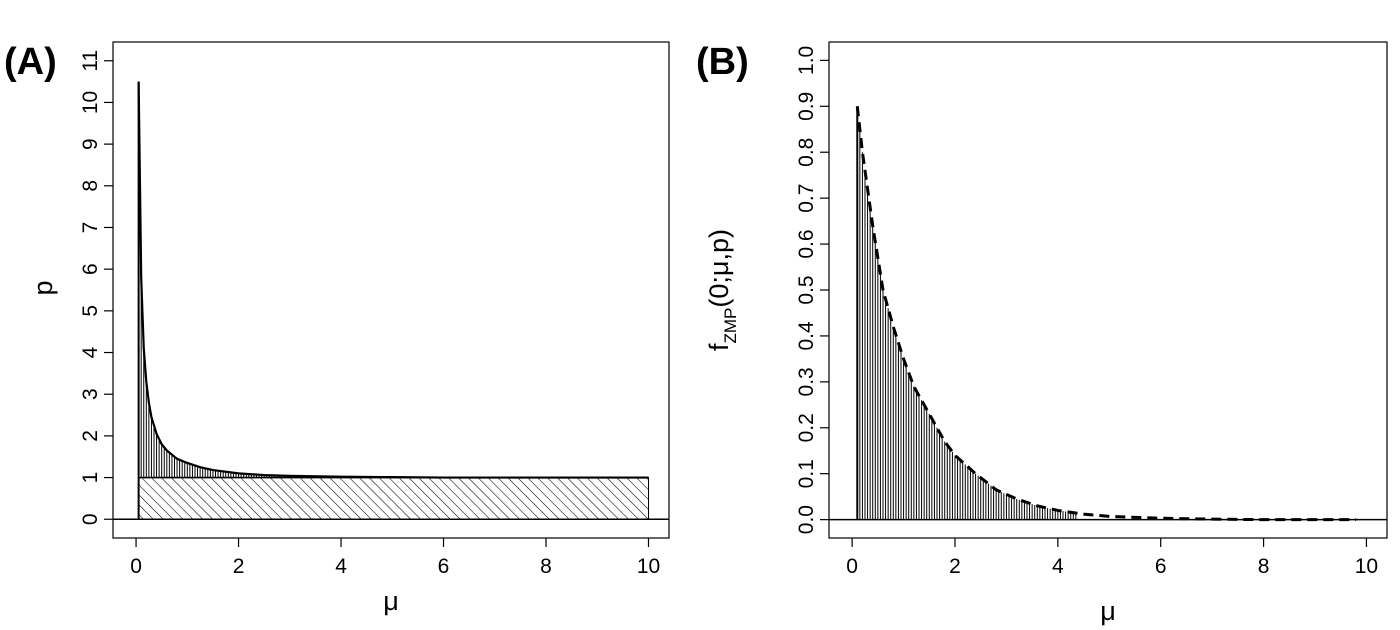 This screenshot has width=1400, height=630. Describe the element at coordinates (730, 326) in the screenshot. I see `panel-b-y-axis-label-subscript: ZMP` at that location.